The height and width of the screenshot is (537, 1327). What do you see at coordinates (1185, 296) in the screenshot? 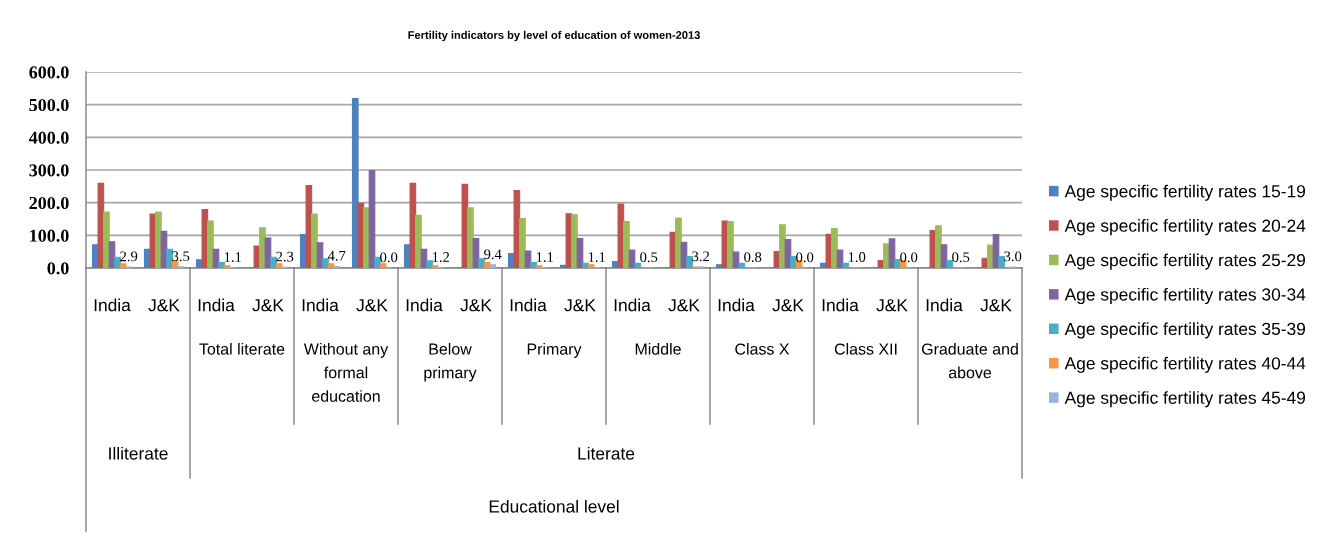
I see `legend-label: Age specific fertility rates 30-34` at bounding box center [1185, 296].